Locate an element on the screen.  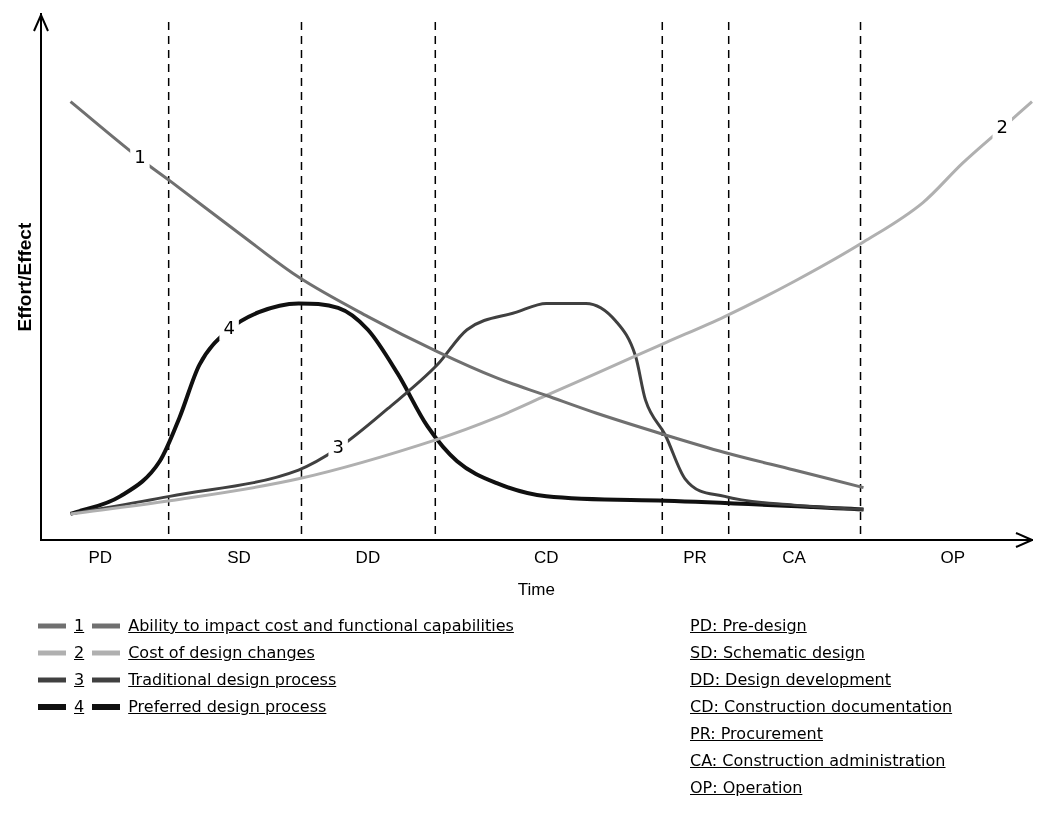
text: 1 is located at coordinates (140, 157).